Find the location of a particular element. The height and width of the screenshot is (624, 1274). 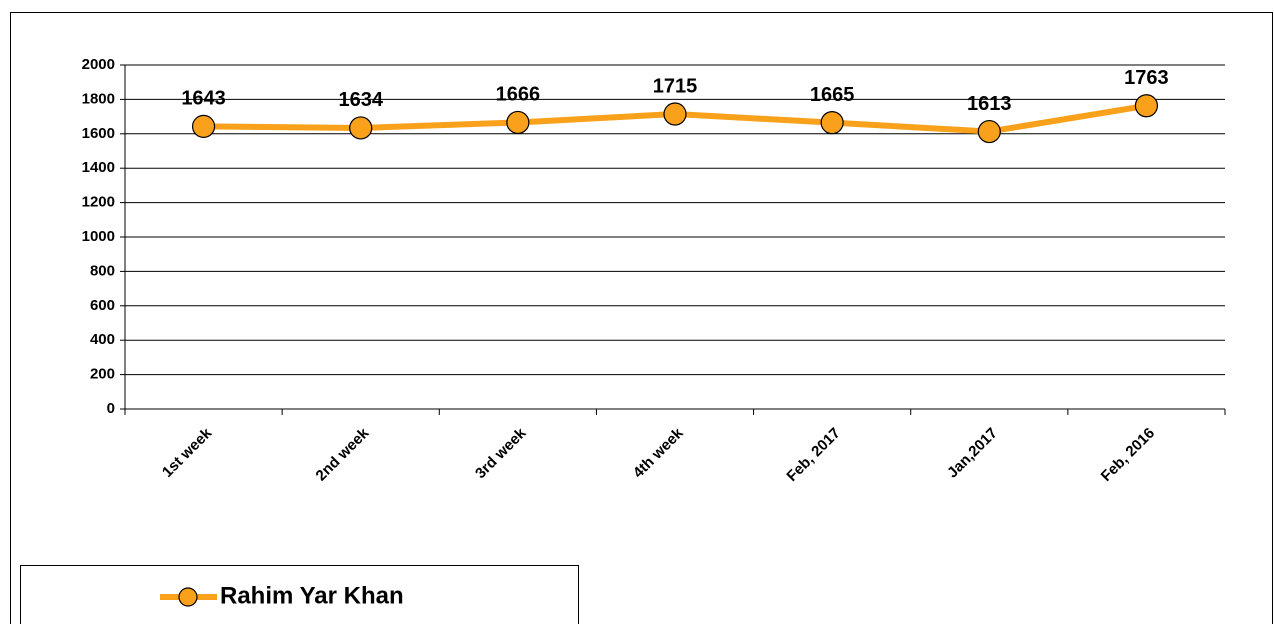

data-label: 1634 is located at coordinates (360, 100).